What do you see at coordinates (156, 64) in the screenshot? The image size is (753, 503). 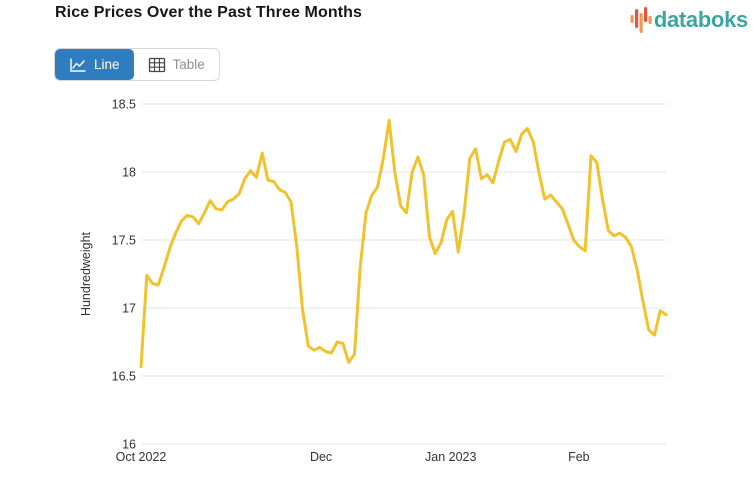 I see `table-grid-icon` at bounding box center [156, 64].